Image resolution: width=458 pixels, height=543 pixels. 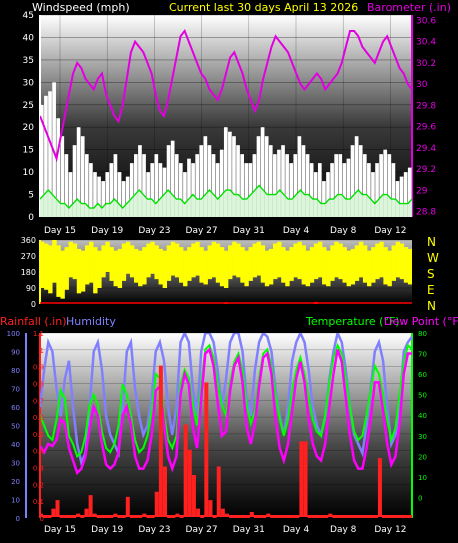 I want to click on date-tick-label: Day 19, so click(x=107, y=231).